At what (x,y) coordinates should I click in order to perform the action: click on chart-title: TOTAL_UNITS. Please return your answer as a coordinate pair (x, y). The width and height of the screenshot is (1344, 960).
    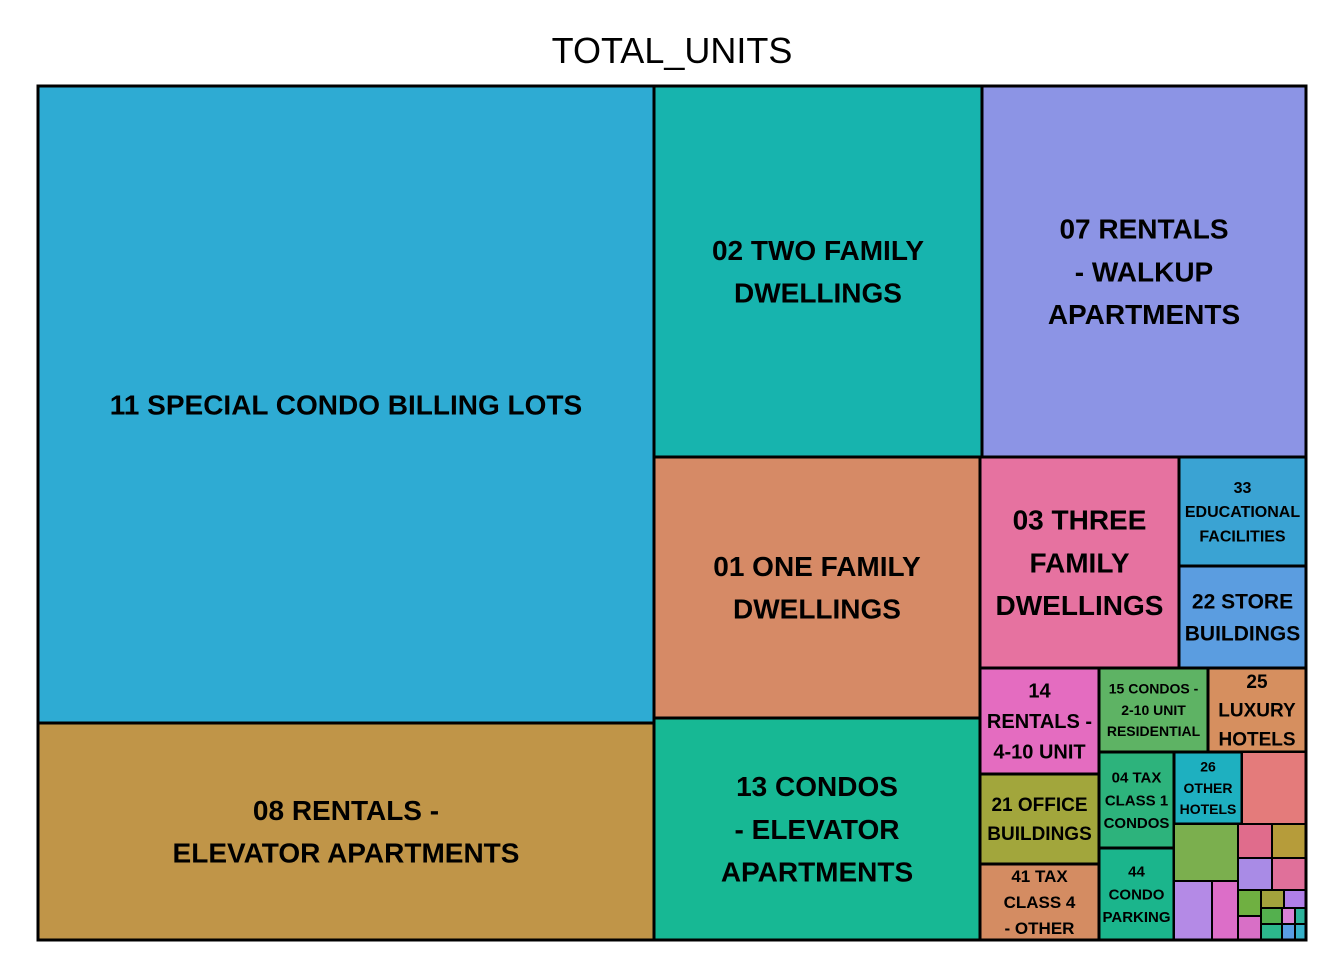
    Looking at the image, I should click on (672, 50).